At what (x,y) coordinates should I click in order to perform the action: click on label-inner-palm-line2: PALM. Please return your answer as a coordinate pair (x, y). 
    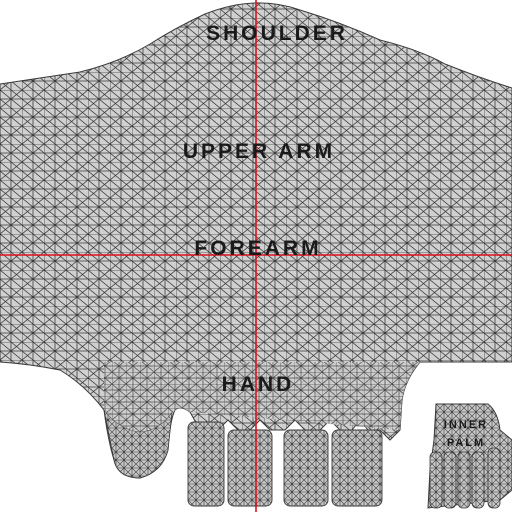
    Looking at the image, I should click on (466, 443).